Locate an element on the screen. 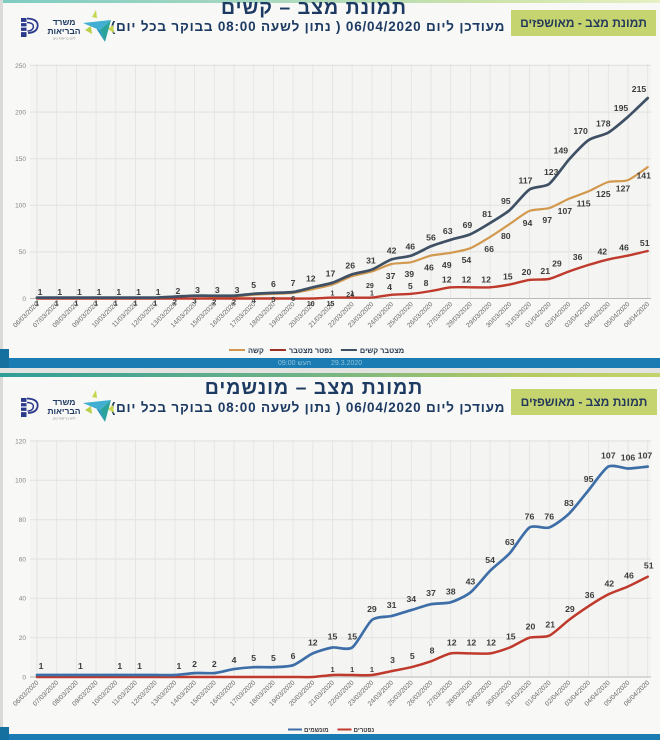 The width and height of the screenshot is (660, 740). svg-text: 8 is located at coordinates (426, 283).